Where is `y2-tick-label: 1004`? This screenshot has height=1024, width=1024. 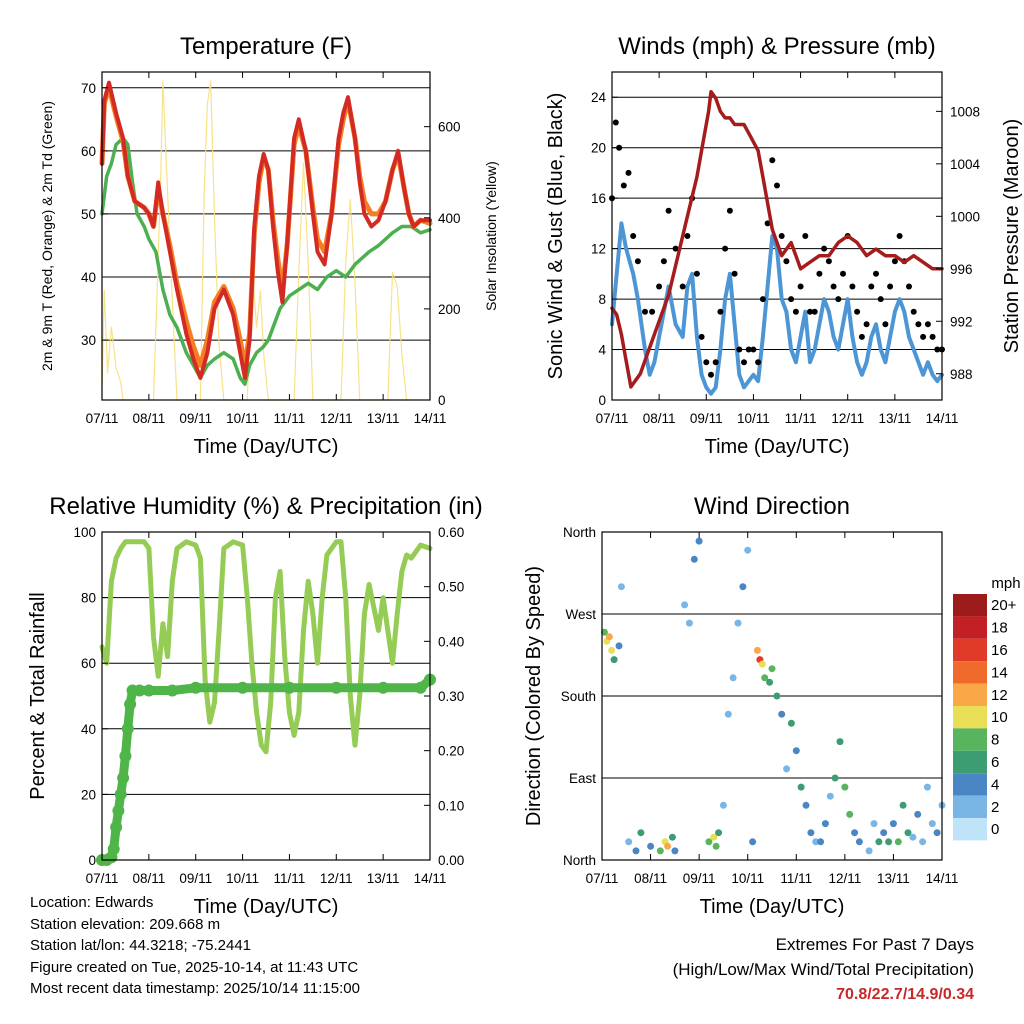 y2-tick-label: 1004 is located at coordinates (965, 164).